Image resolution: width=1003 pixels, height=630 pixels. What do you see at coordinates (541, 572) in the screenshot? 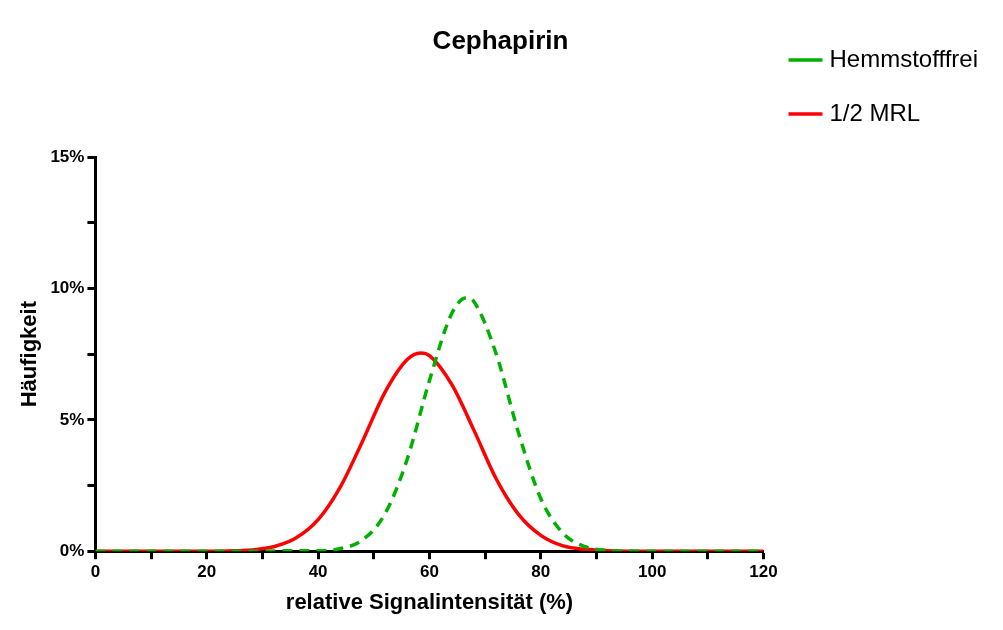
I see `x-tick-label: 80` at bounding box center [541, 572].